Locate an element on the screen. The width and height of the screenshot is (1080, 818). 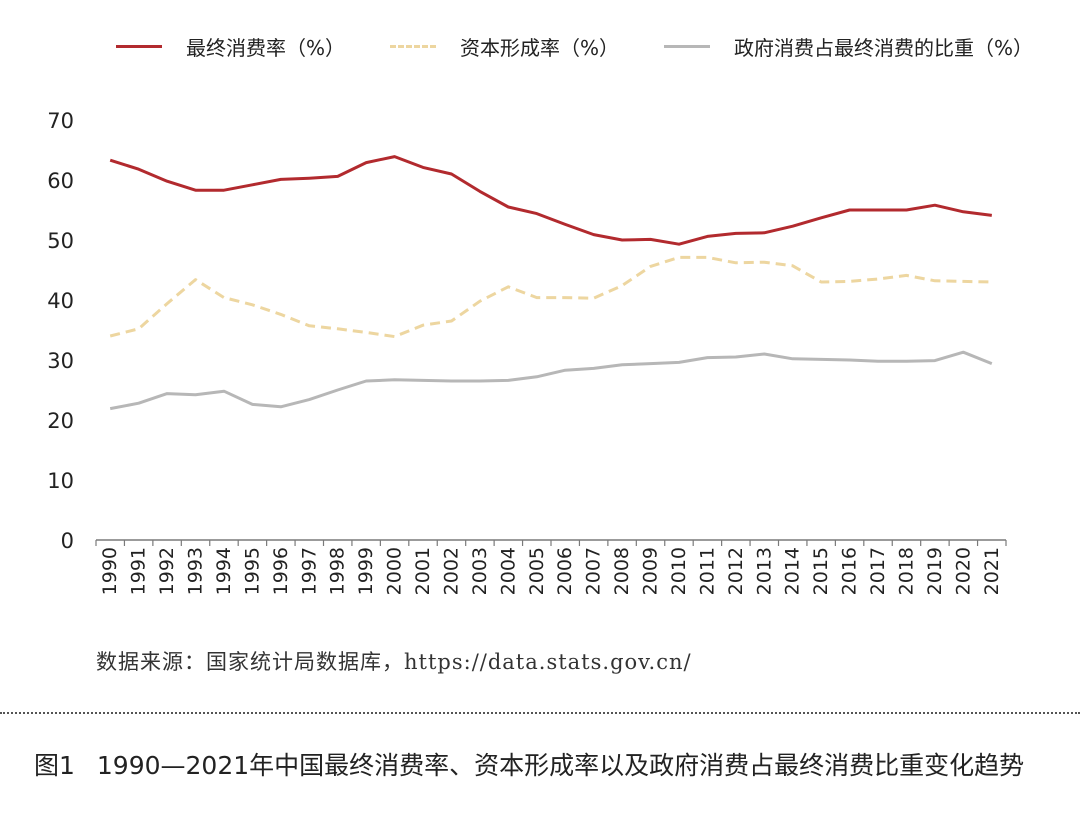
x-tick-label: 1990 is located at coordinates (110, 571).